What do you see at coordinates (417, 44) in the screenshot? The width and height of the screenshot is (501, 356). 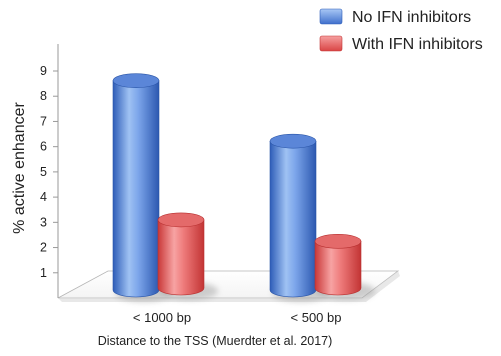 I see `legend-label-with-ifn: With IFN inhibitors` at bounding box center [417, 44].